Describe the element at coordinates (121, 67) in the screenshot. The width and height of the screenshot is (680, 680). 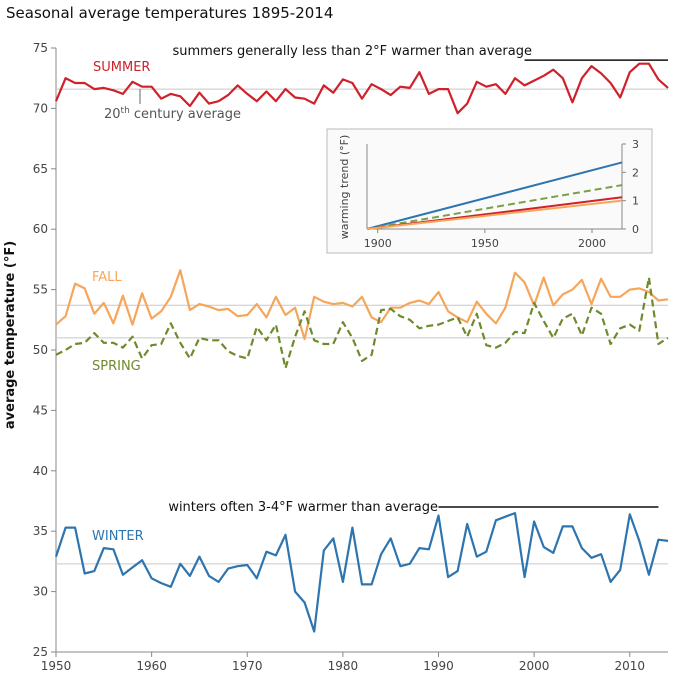
I see `series-label-summer: SUMMER` at that location.